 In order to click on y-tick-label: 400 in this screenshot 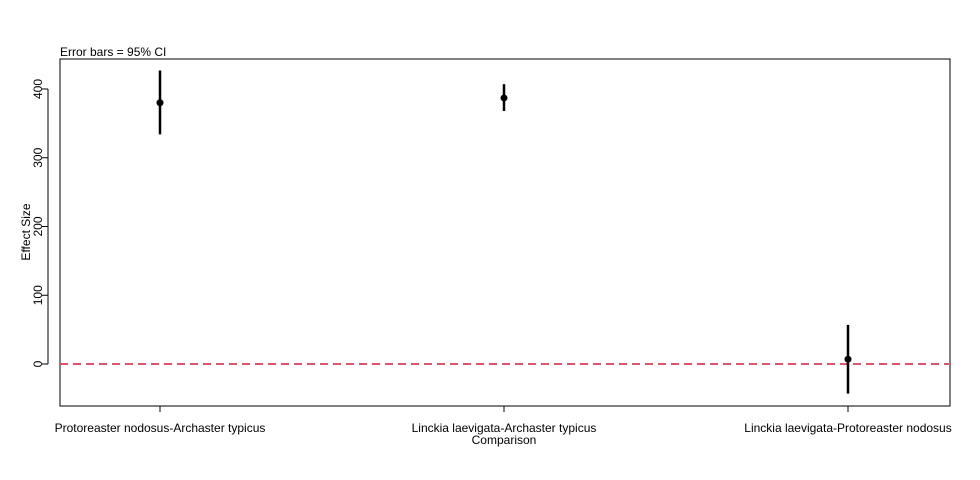, I will do `click(38, 89)`.